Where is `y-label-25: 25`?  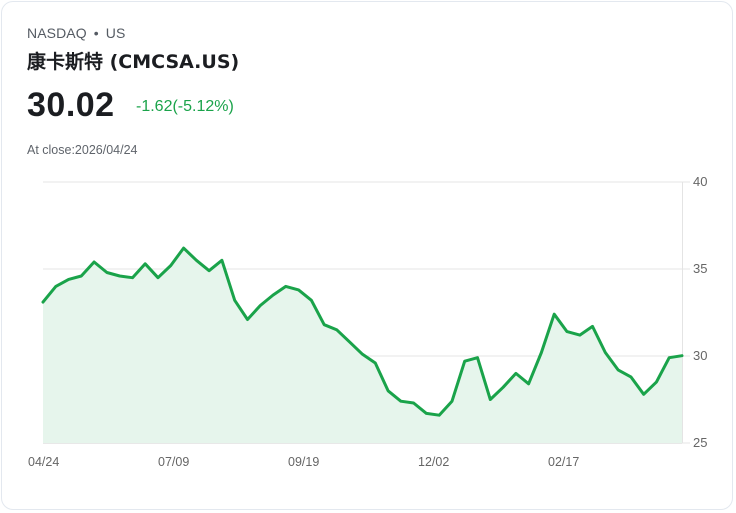
y-label-25: 25 is located at coordinates (700, 442).